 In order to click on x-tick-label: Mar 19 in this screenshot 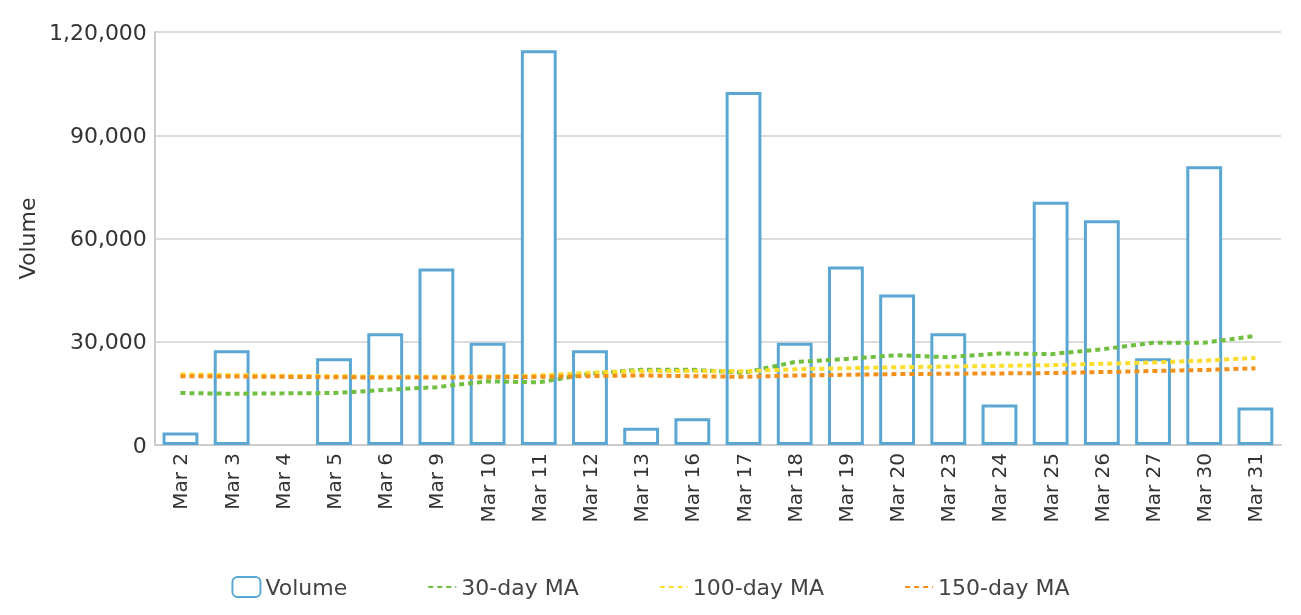, I will do `click(845, 488)`.